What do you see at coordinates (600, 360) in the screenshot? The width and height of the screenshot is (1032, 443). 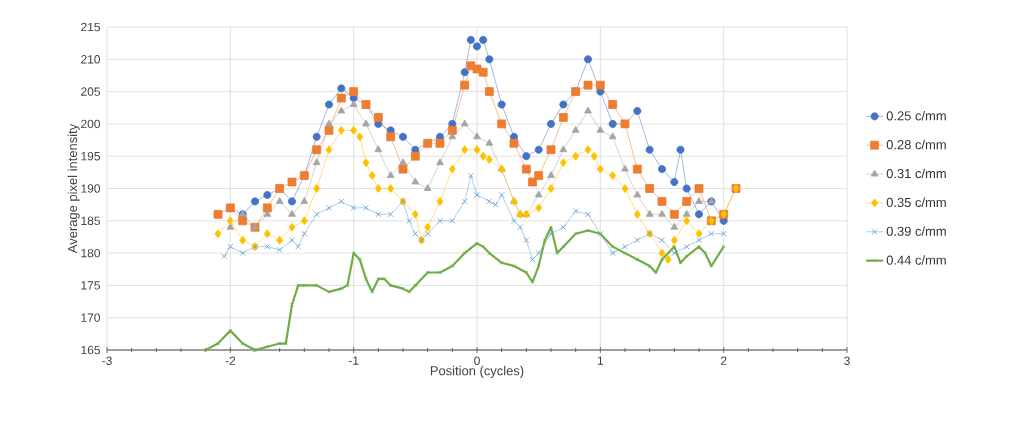 I see `x-tick-label: 1` at bounding box center [600, 360].